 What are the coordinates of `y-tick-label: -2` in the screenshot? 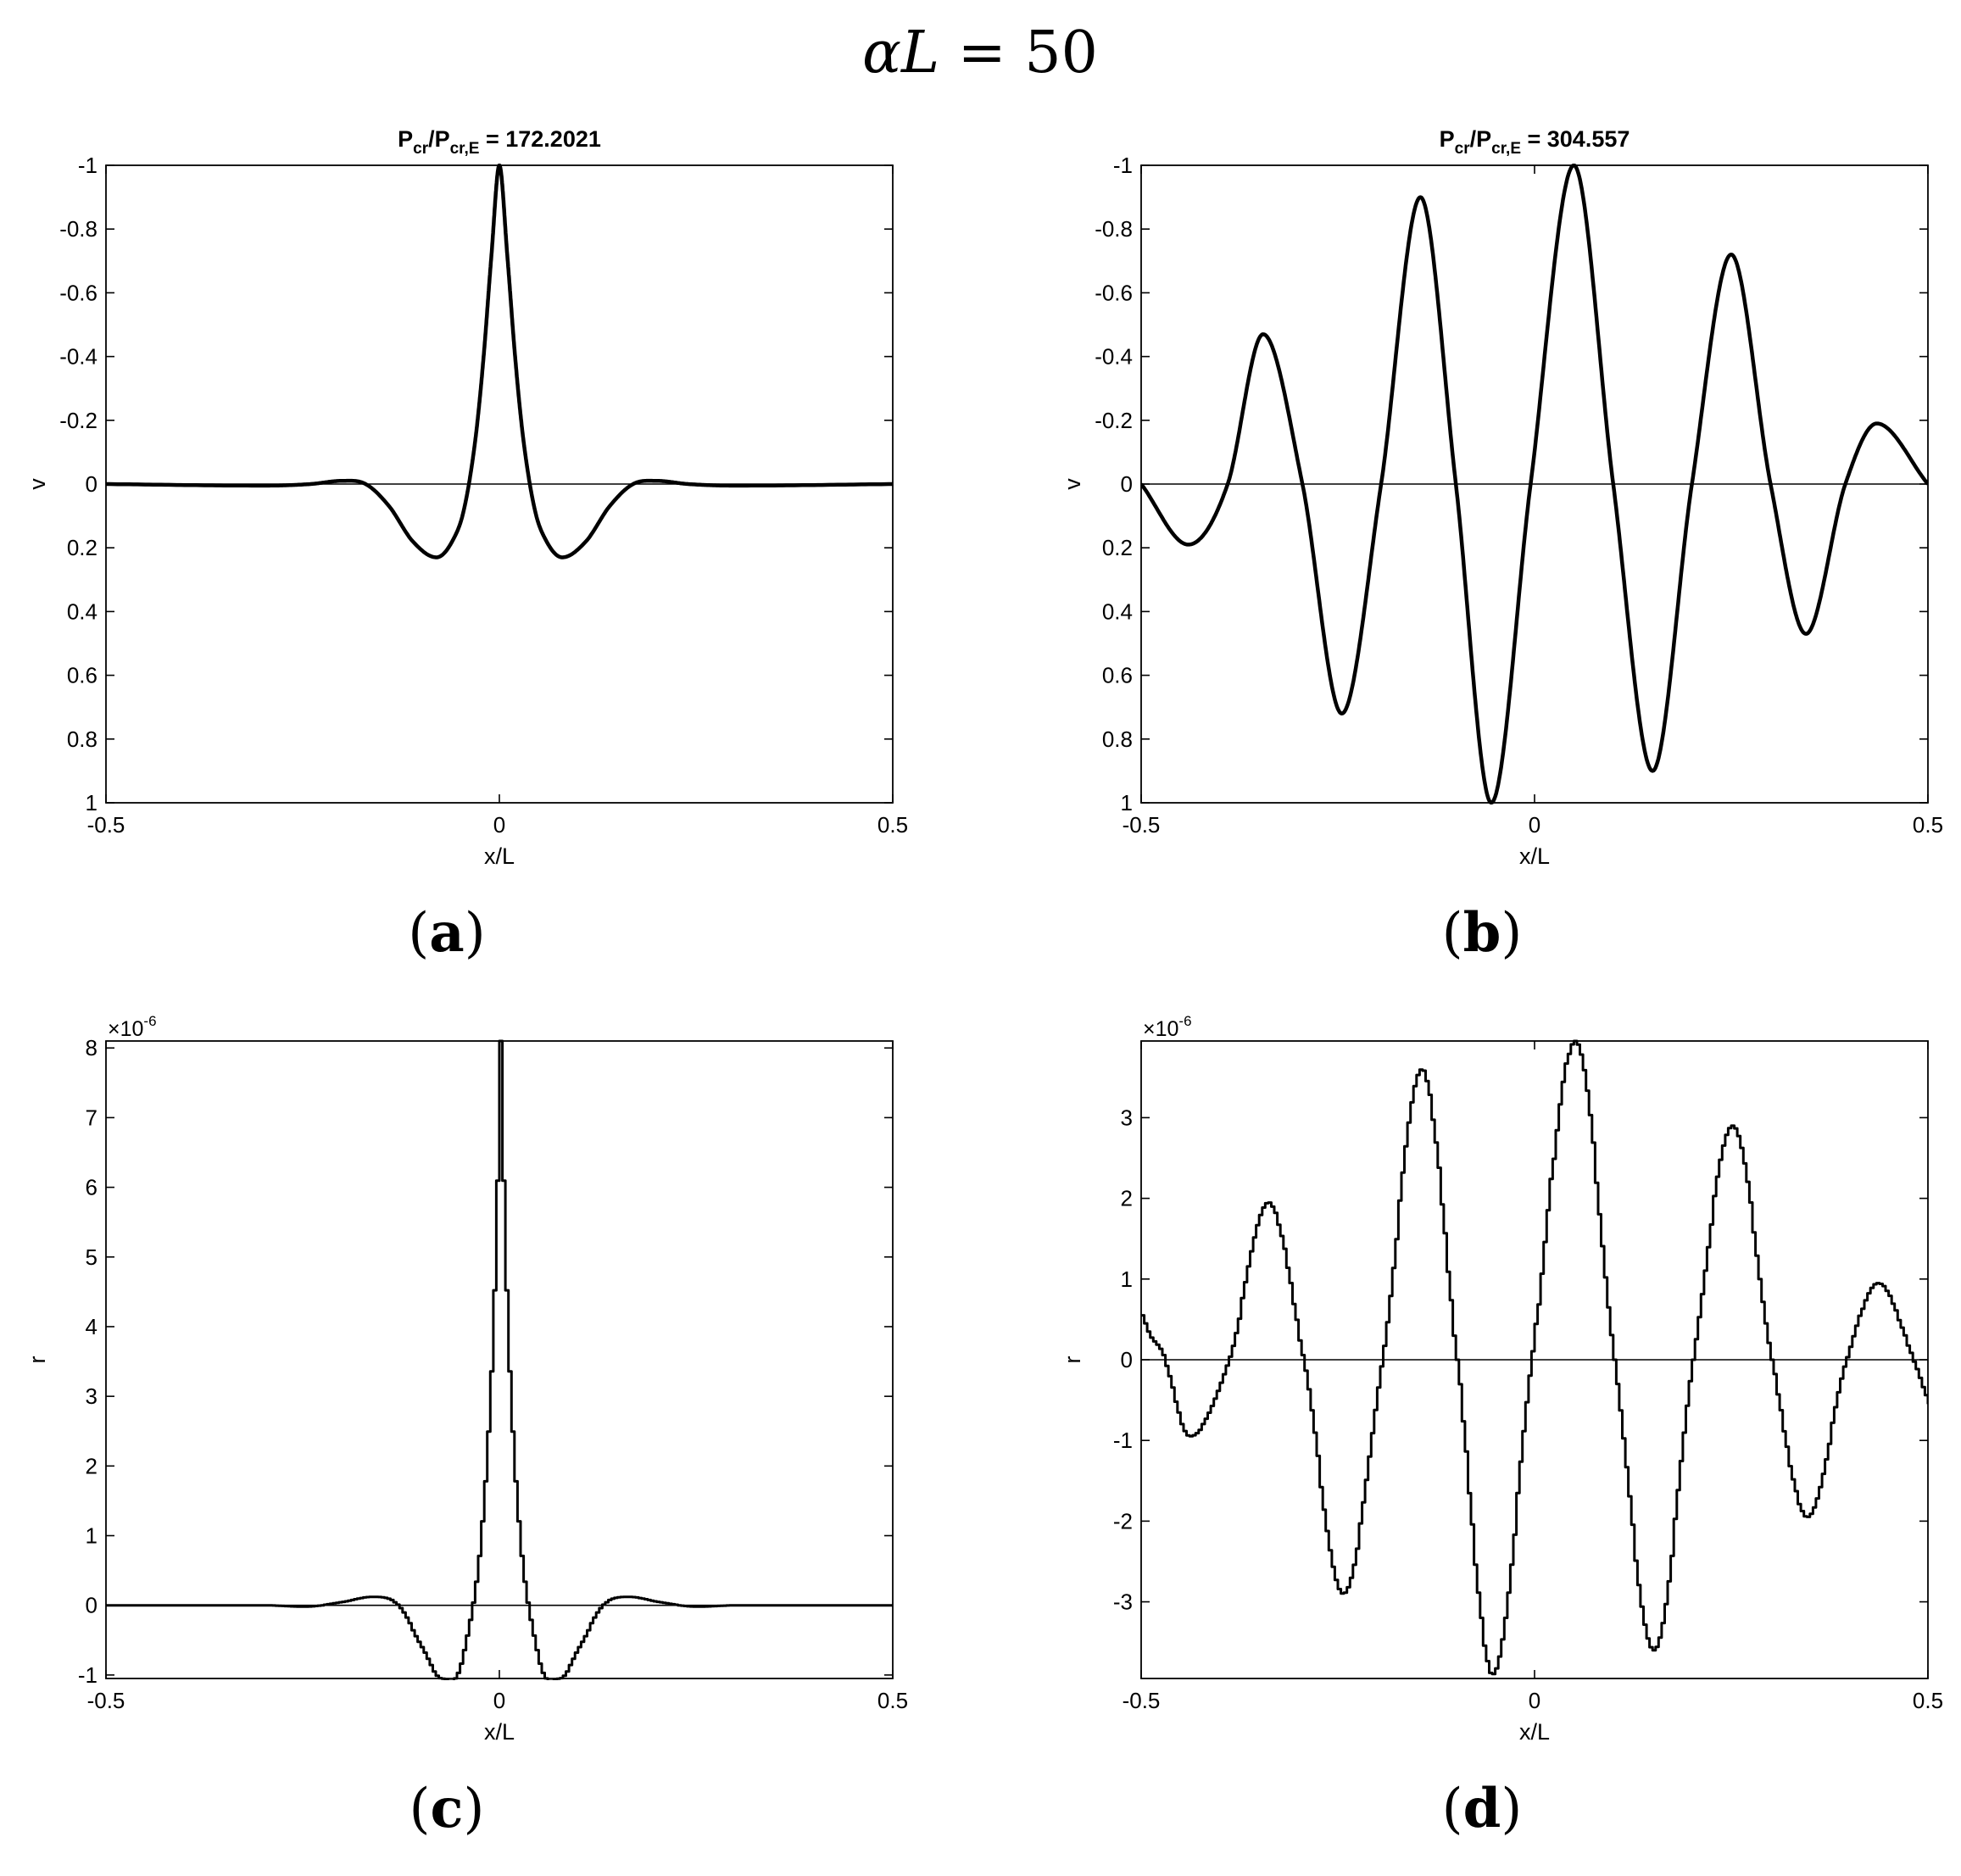 It's located at (1123, 1521).